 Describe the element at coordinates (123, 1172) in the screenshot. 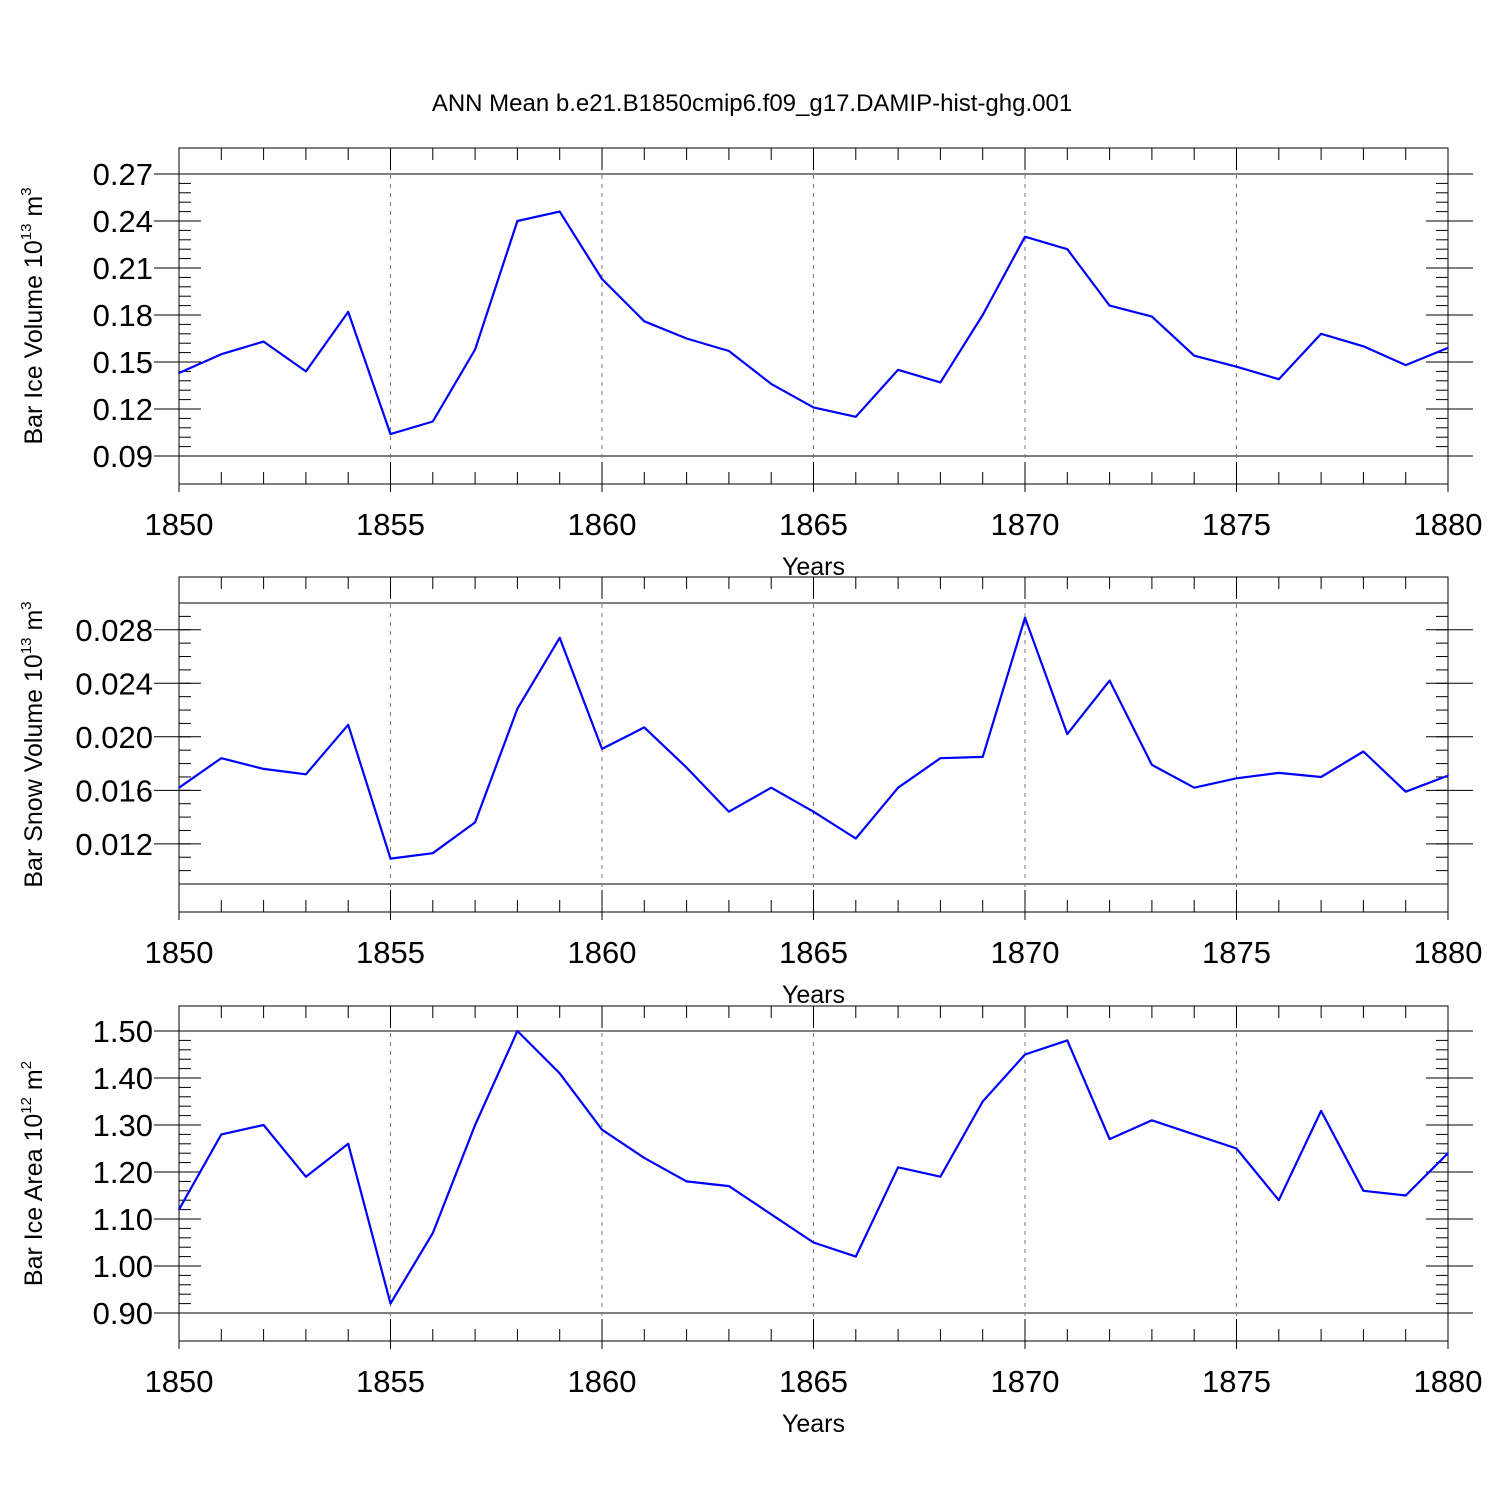

I see `y-tick-label: 1.20` at that location.